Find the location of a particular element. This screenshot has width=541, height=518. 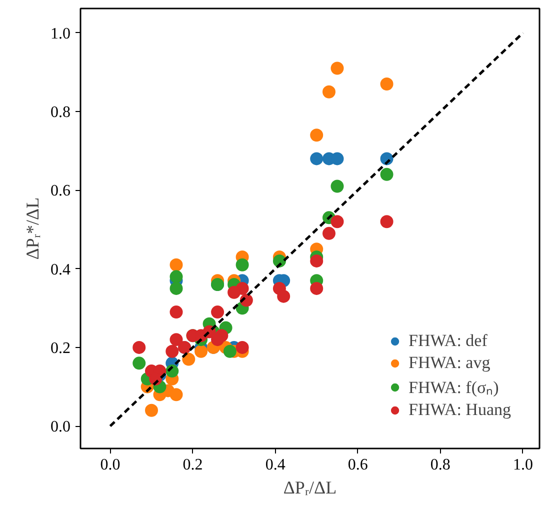

y-tick-label: 0.8 is located at coordinates (60, 113).